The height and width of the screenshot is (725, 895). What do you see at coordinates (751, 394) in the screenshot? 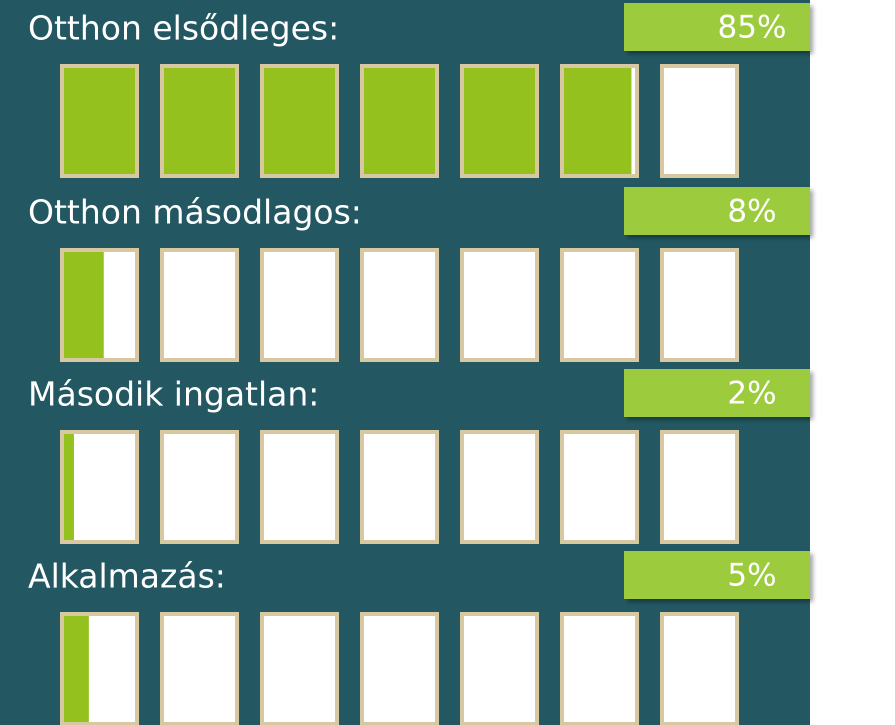
I see `value-label: 2%` at bounding box center [751, 394].